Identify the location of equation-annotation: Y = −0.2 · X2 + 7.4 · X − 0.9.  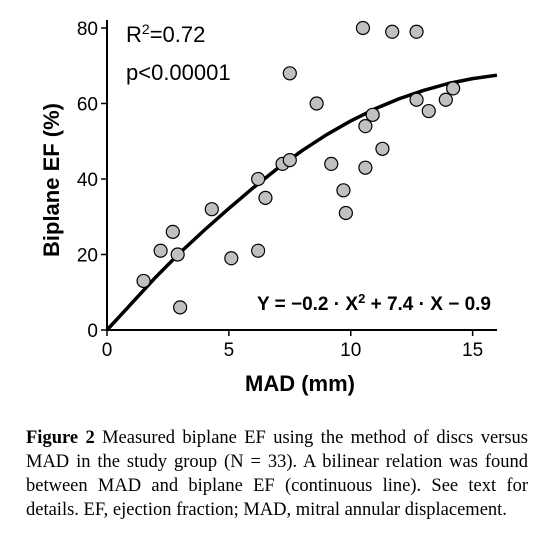
(374, 303).